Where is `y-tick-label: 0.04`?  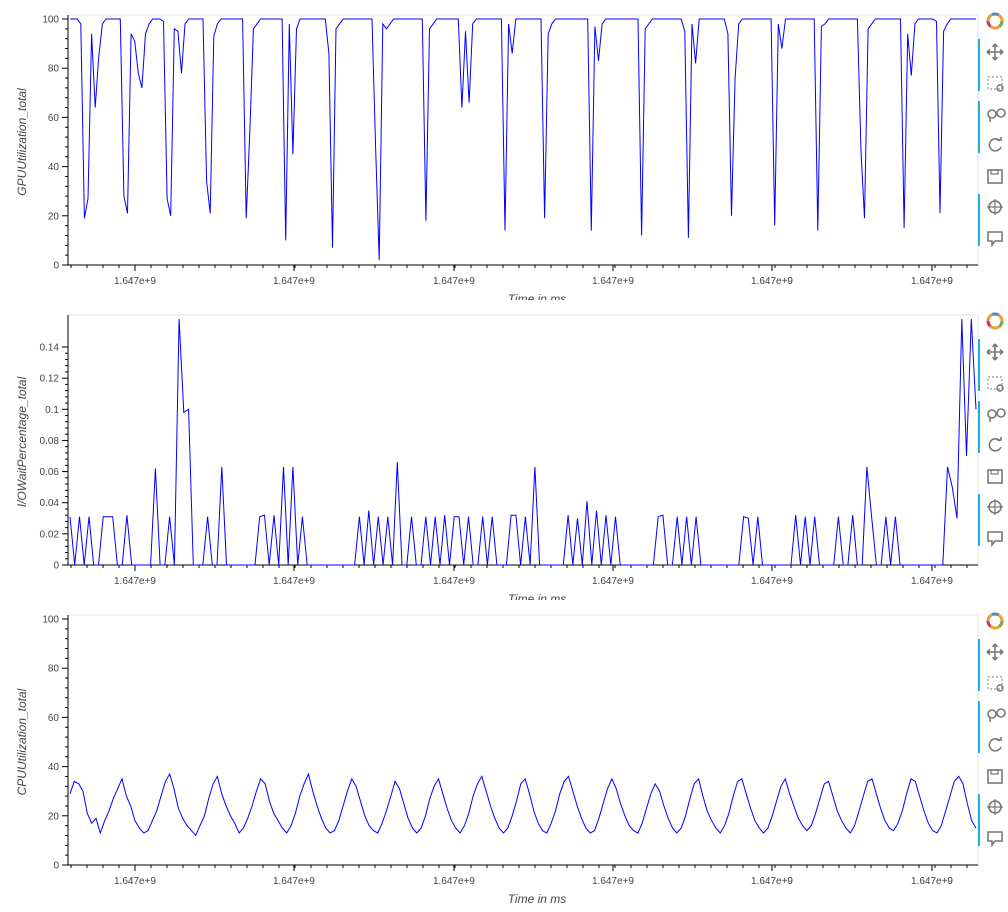 y-tick-label: 0.04 is located at coordinates (50, 503).